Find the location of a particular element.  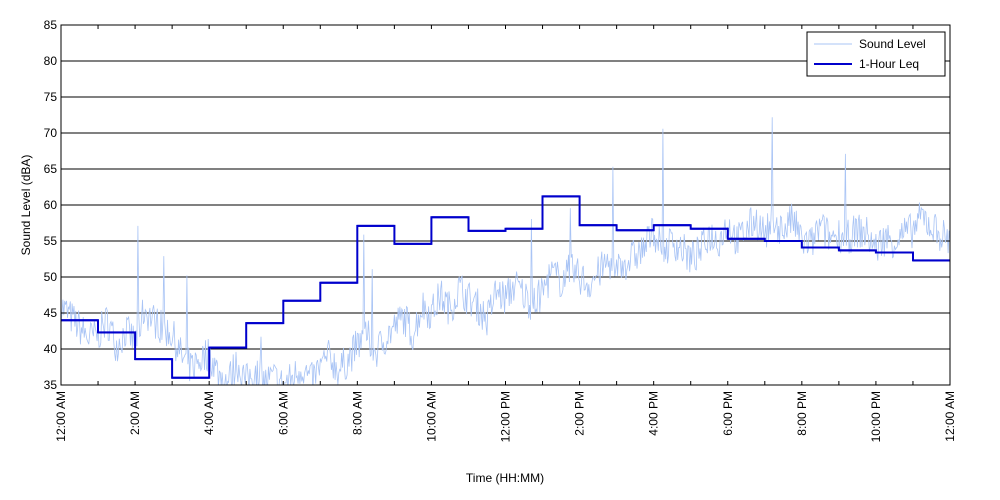

x-tick-label: 12:00 PM is located at coordinates (506, 416).